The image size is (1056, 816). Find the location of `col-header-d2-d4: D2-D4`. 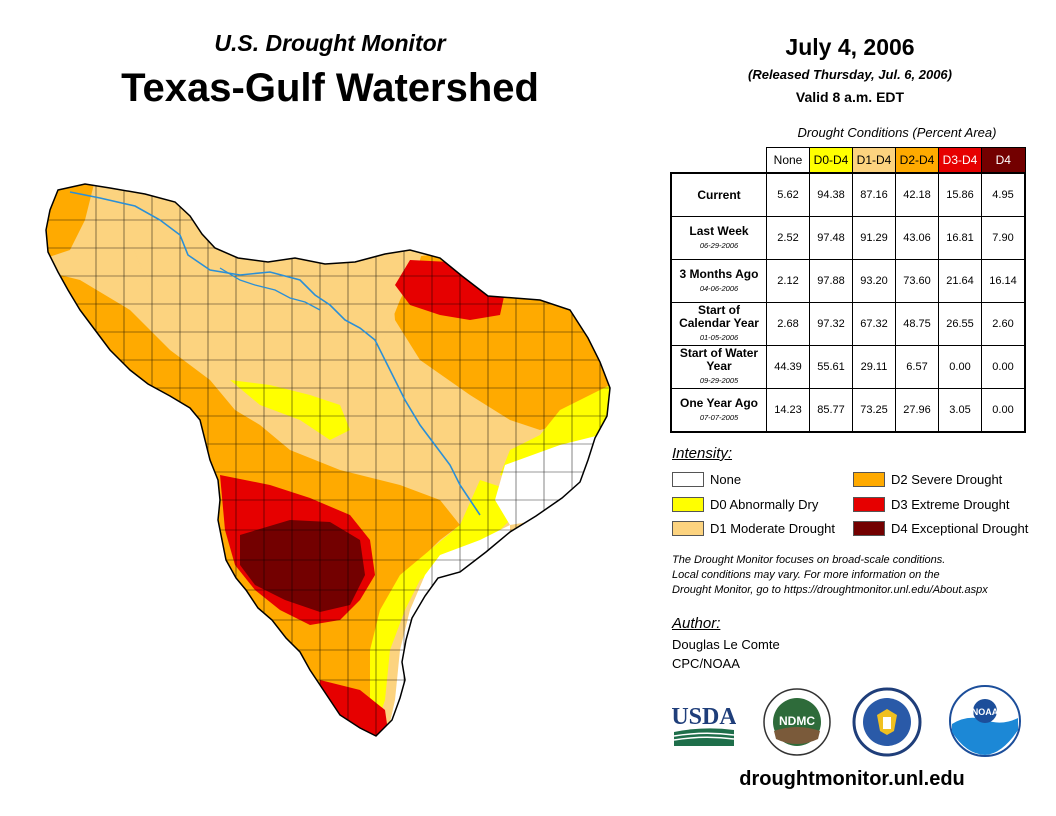

col-header-d2-d4: D2-D4 is located at coordinates (917, 160).